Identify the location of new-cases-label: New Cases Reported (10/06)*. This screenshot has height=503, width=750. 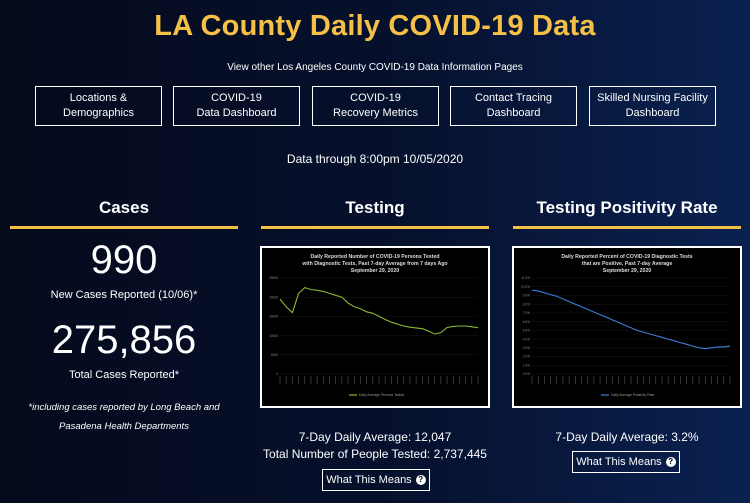
(124, 295).